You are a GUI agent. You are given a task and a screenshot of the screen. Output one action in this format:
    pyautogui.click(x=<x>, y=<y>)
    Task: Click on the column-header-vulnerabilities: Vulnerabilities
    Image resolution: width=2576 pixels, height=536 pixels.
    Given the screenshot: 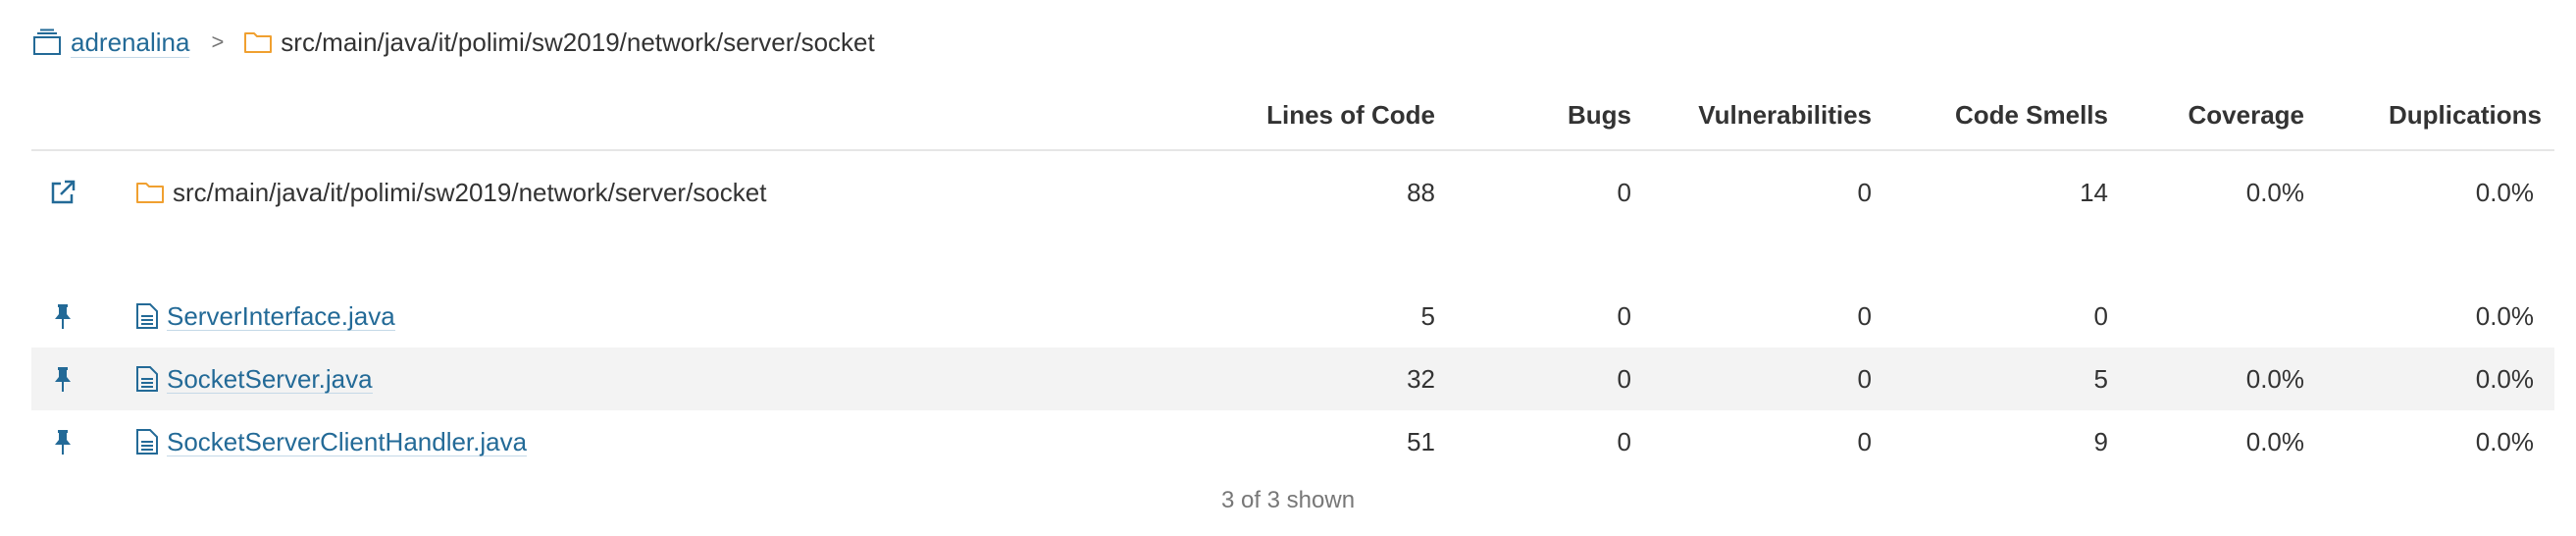 What is the action you would take?
    pyautogui.click(x=1785, y=115)
    